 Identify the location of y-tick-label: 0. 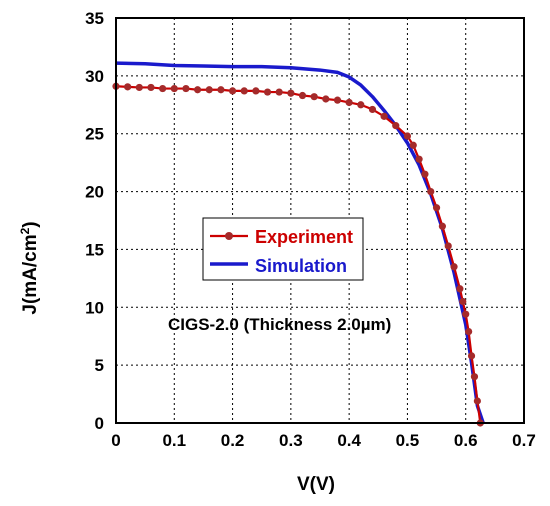
(99, 423).